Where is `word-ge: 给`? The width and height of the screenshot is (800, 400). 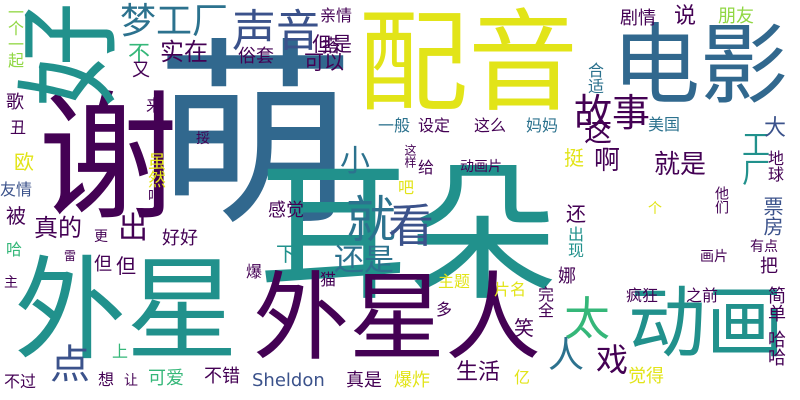
word-ge: 给 is located at coordinates (426, 167).